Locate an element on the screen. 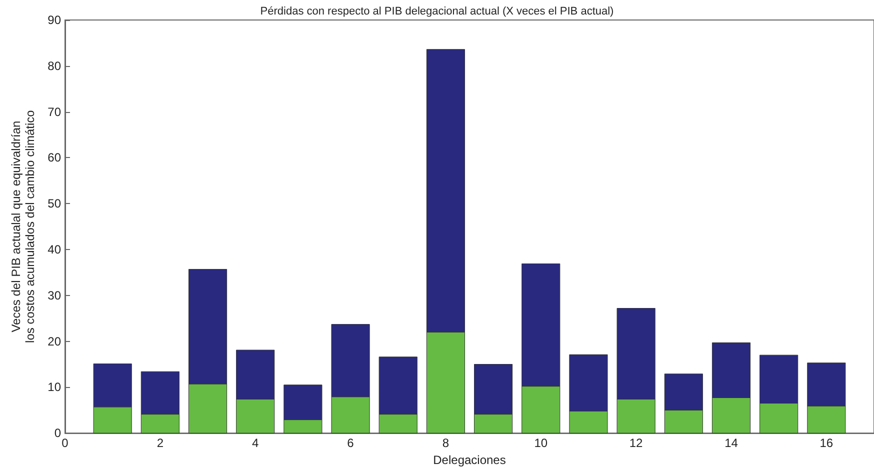 The image size is (874, 471). chart-title: Pérdidas con respecto al PIB delegacional actual (X veces el PIB actual) is located at coordinates (437, 12).